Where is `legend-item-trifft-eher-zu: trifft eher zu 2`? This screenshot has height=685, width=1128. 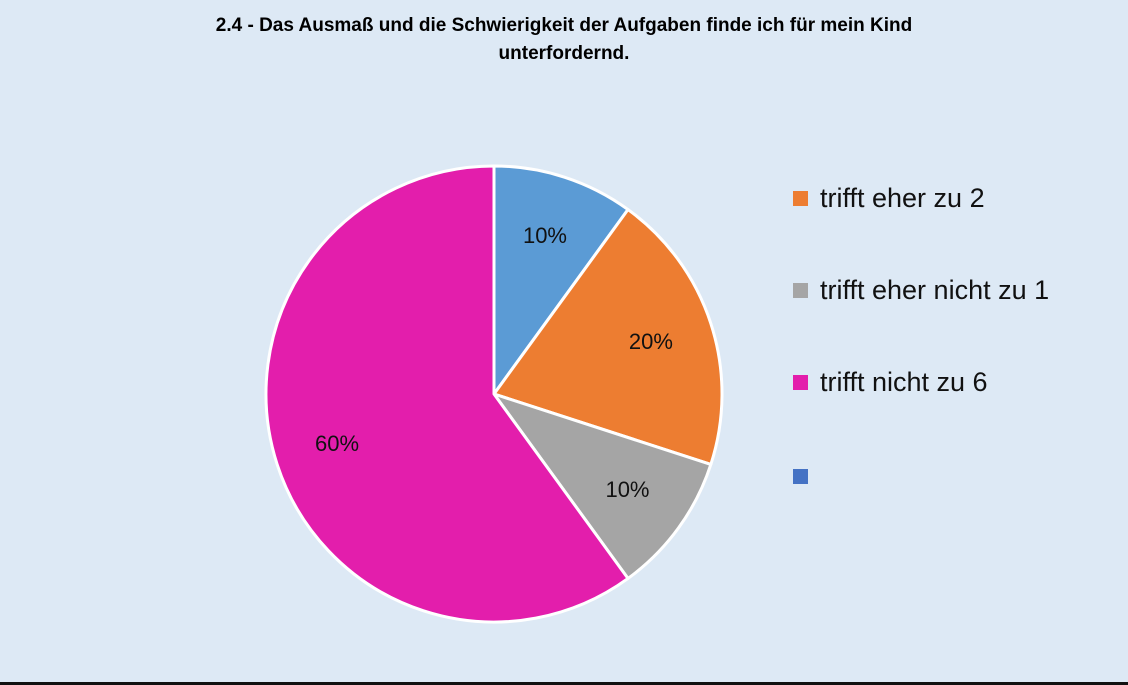 legend-item-trifft-eher-zu: trifft eher zu 2 is located at coordinates (953, 198).